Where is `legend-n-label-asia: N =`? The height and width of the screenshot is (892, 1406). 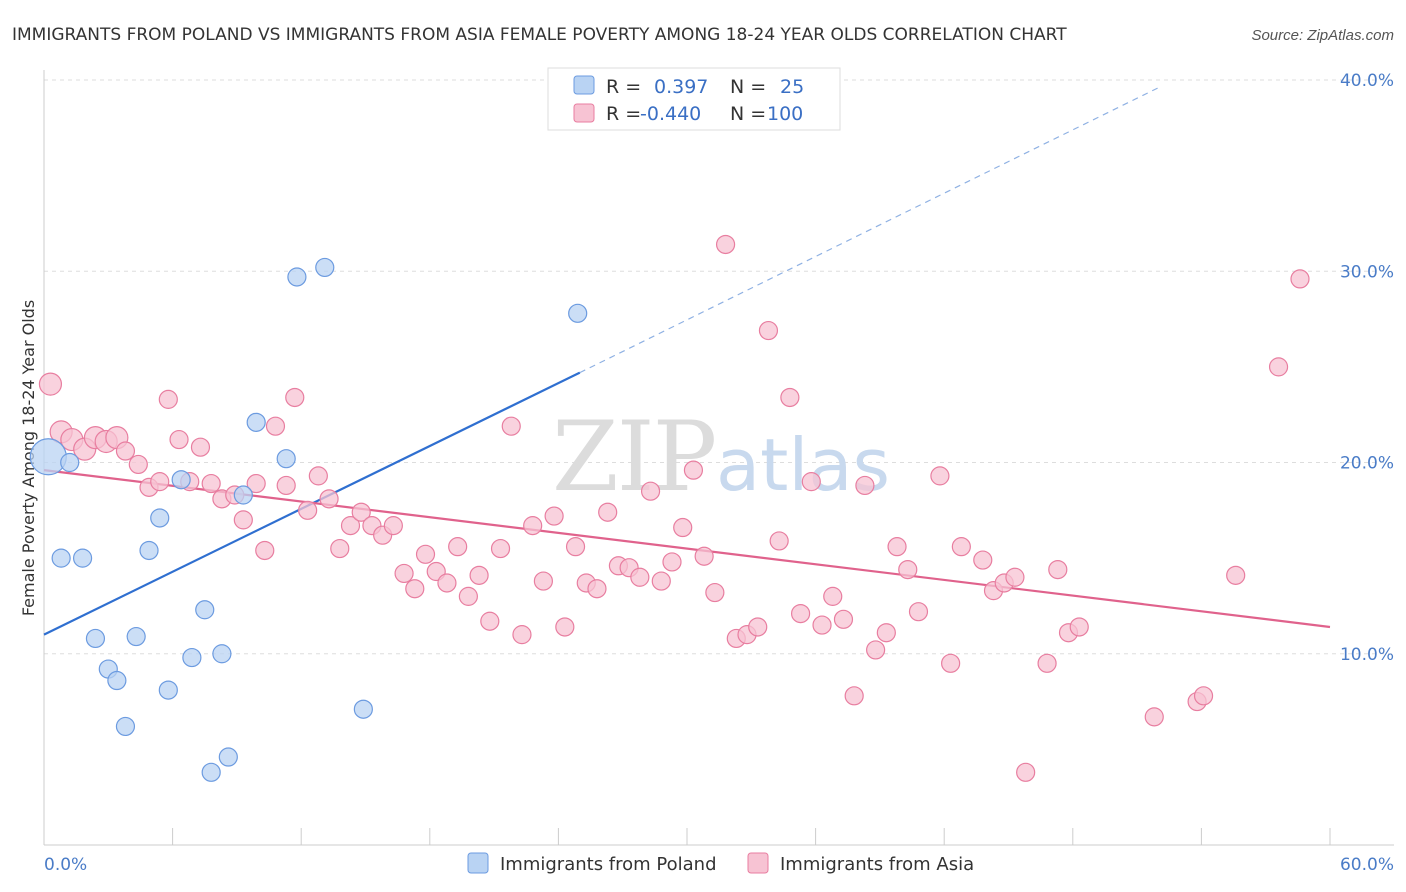 legend-n-label-asia: N = is located at coordinates (748, 114).